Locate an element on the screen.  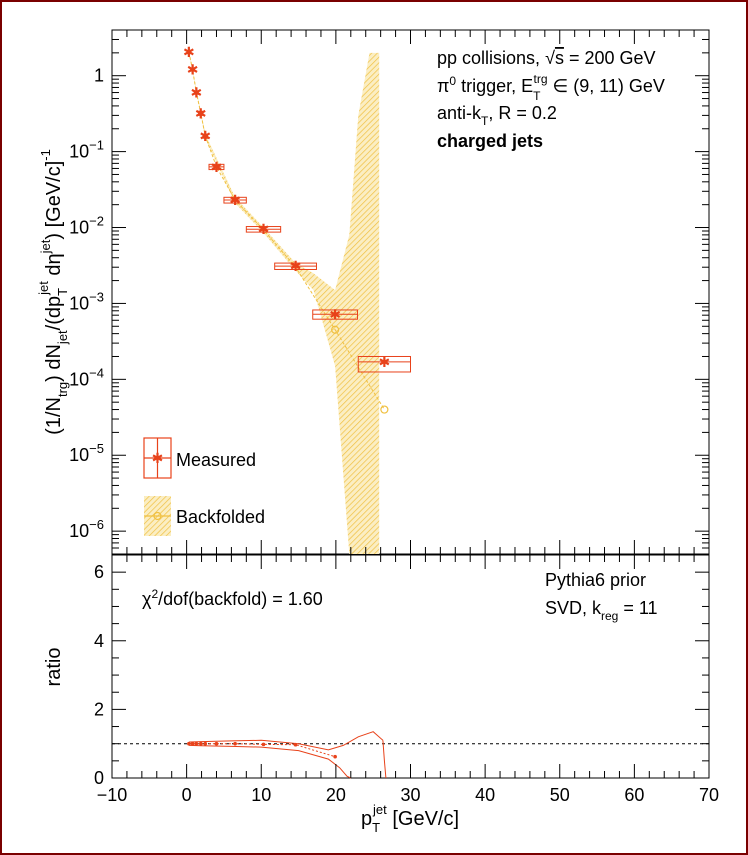
legend-entry-measured: ✱ Measured is located at coordinates (199, 458).